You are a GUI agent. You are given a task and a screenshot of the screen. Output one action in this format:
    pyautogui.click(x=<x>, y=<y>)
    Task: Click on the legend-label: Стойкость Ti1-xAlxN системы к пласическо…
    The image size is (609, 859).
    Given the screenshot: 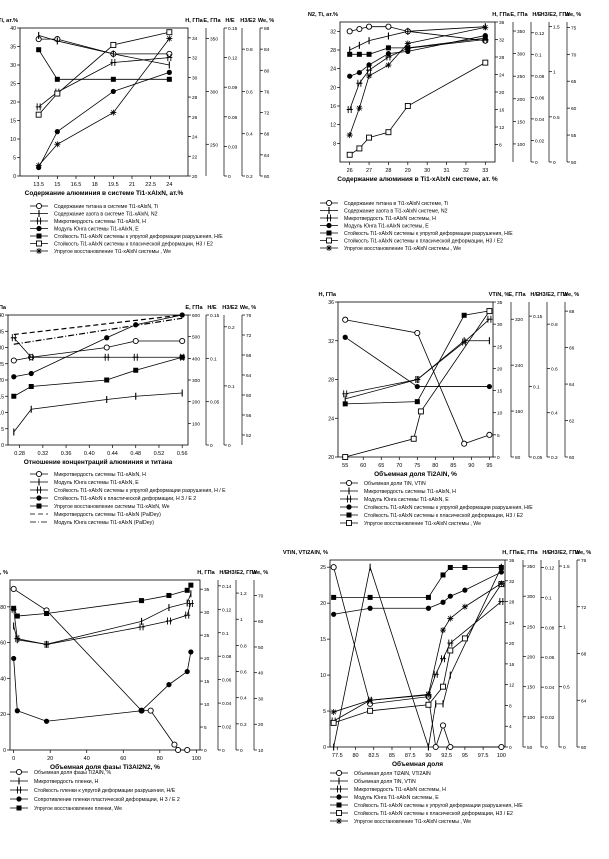 What is the action you would take?
    pyautogui.click(x=133, y=244)
    